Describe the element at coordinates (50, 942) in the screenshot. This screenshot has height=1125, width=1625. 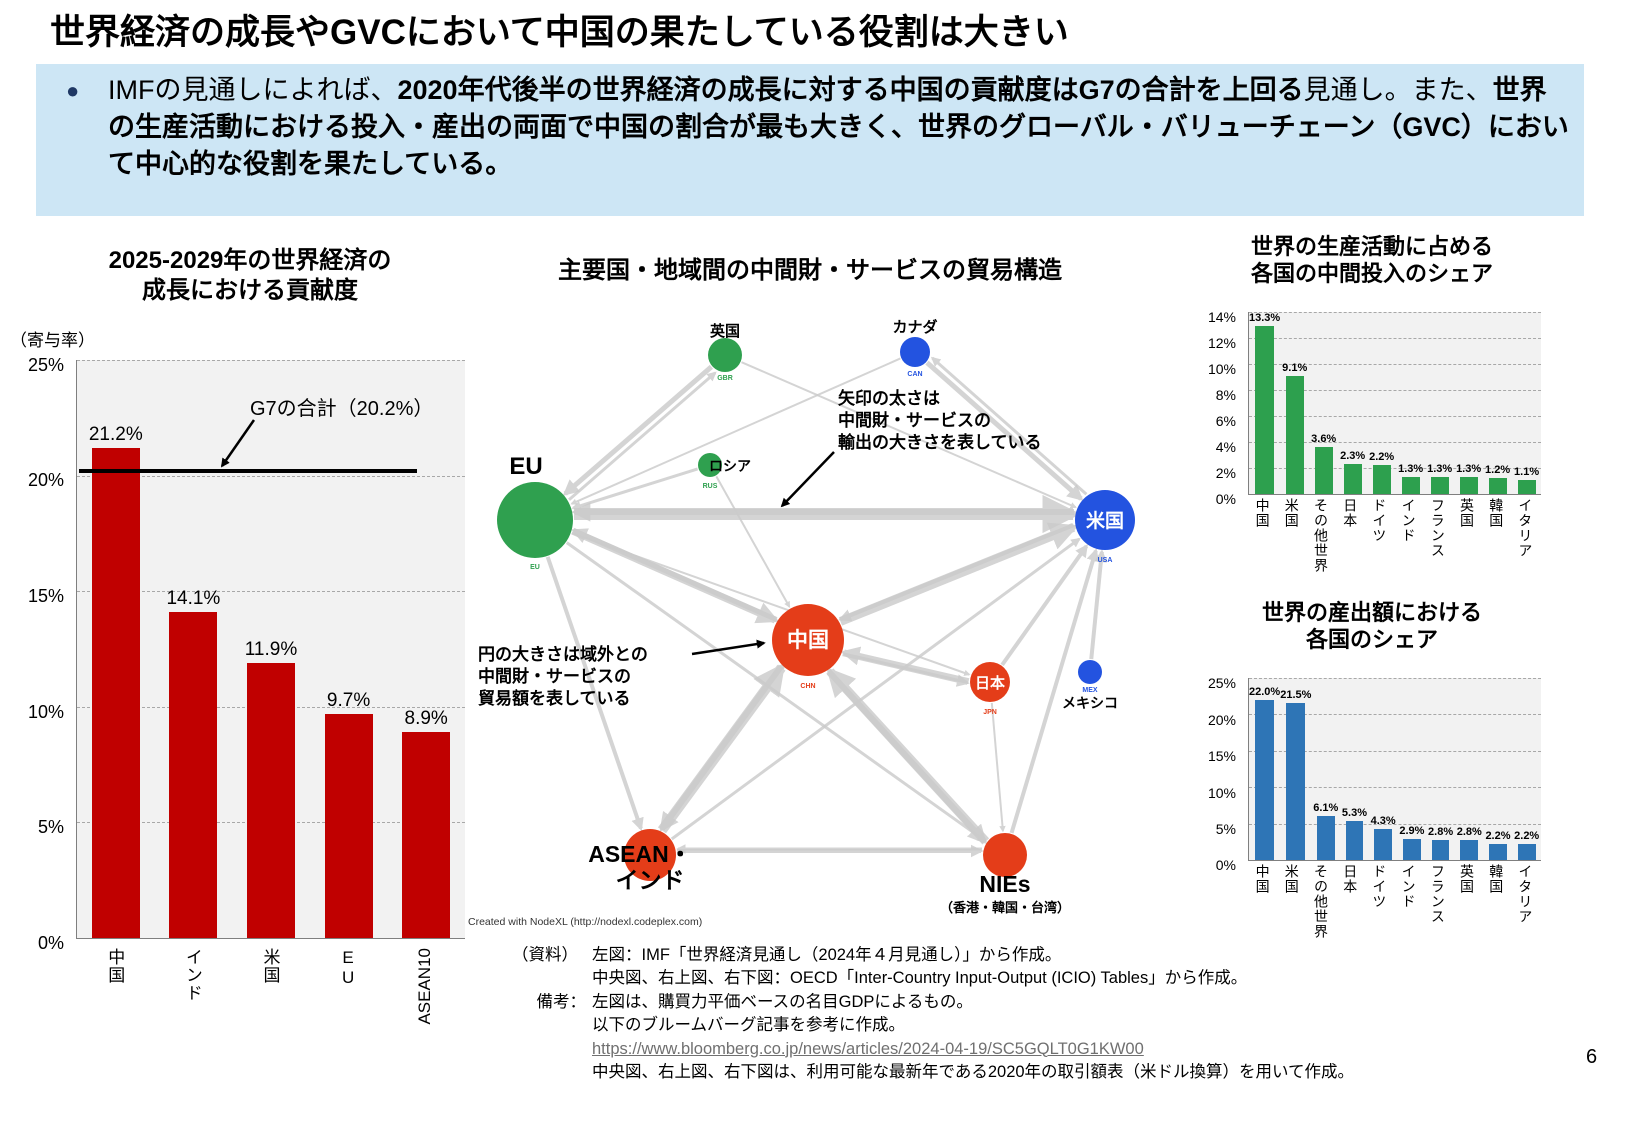
I see `y-tick-label: 0%` at that location.